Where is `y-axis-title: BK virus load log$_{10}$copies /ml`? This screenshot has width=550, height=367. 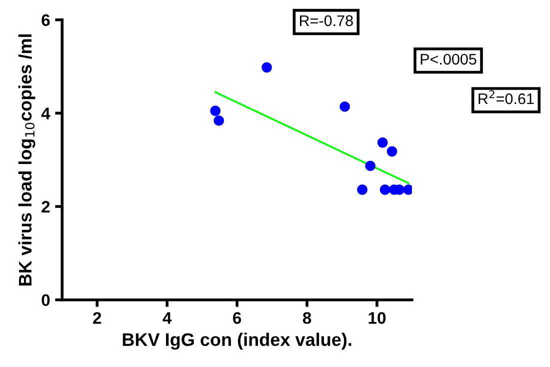 y-axis-title: BK virus load log$_{10}$copies /ml is located at coordinates (27, 160).